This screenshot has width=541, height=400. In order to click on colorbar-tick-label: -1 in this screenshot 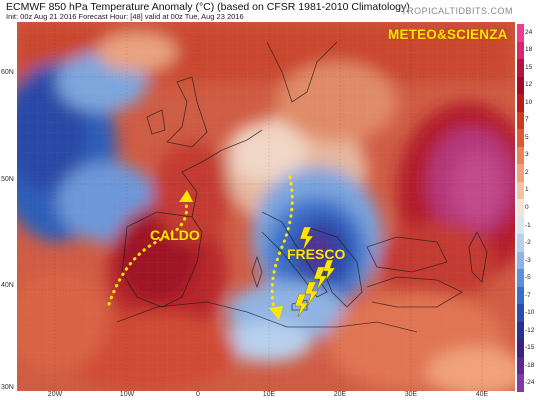, I will do `click(528, 225)`.